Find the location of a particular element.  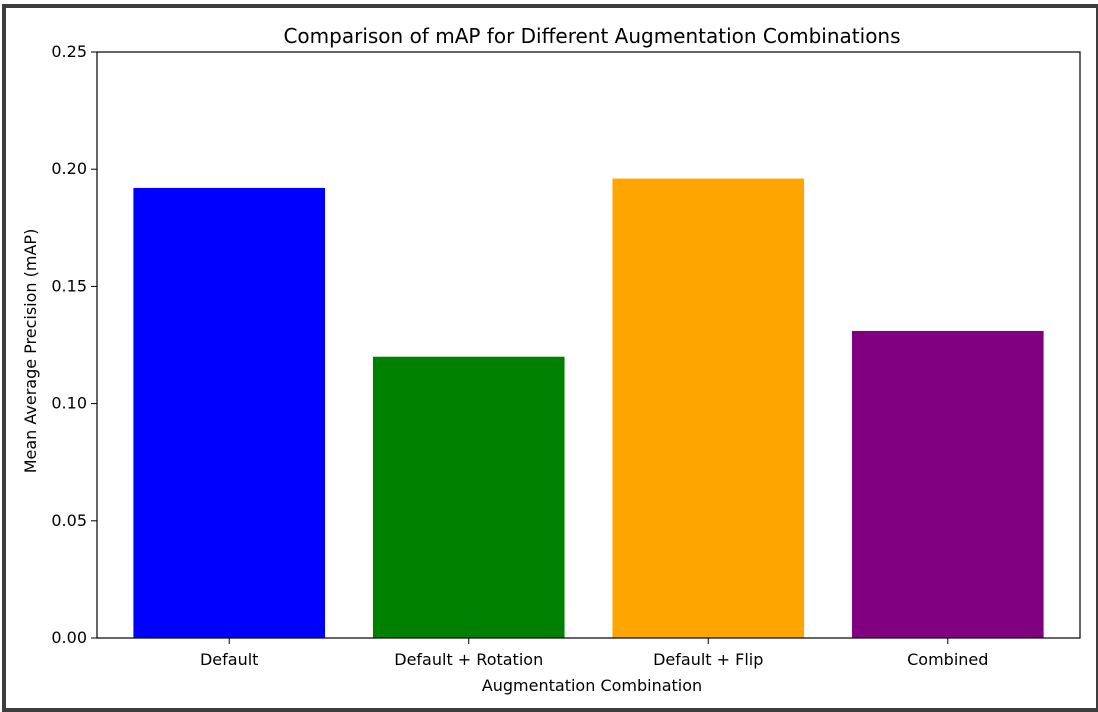

y-tick-label: 0.00 is located at coordinates (69, 637).